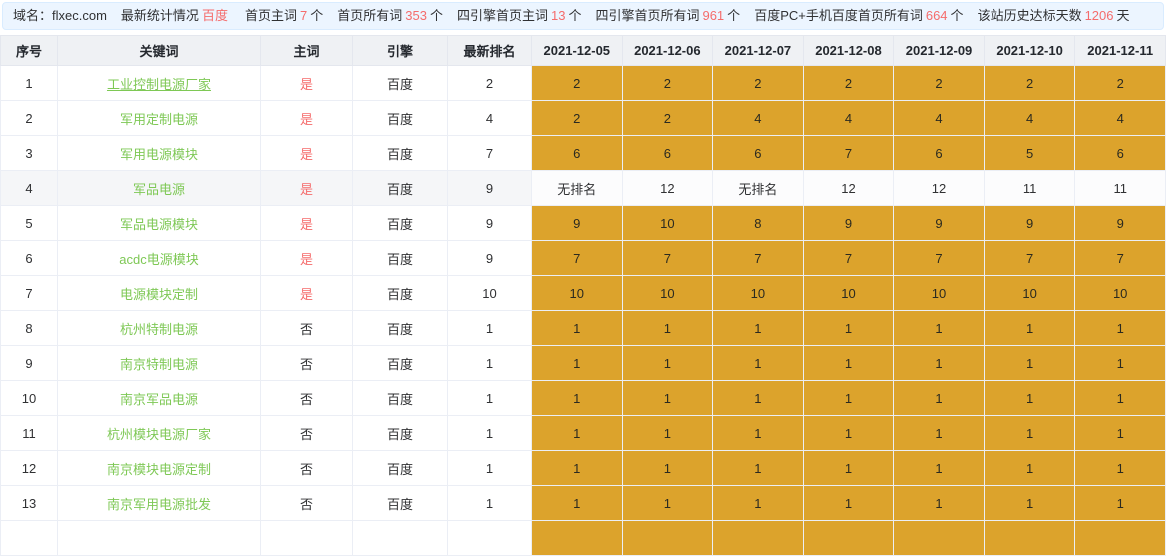 The height and width of the screenshot is (556, 1166). What do you see at coordinates (583, 538) in the screenshot?
I see `table-row` at bounding box center [583, 538].